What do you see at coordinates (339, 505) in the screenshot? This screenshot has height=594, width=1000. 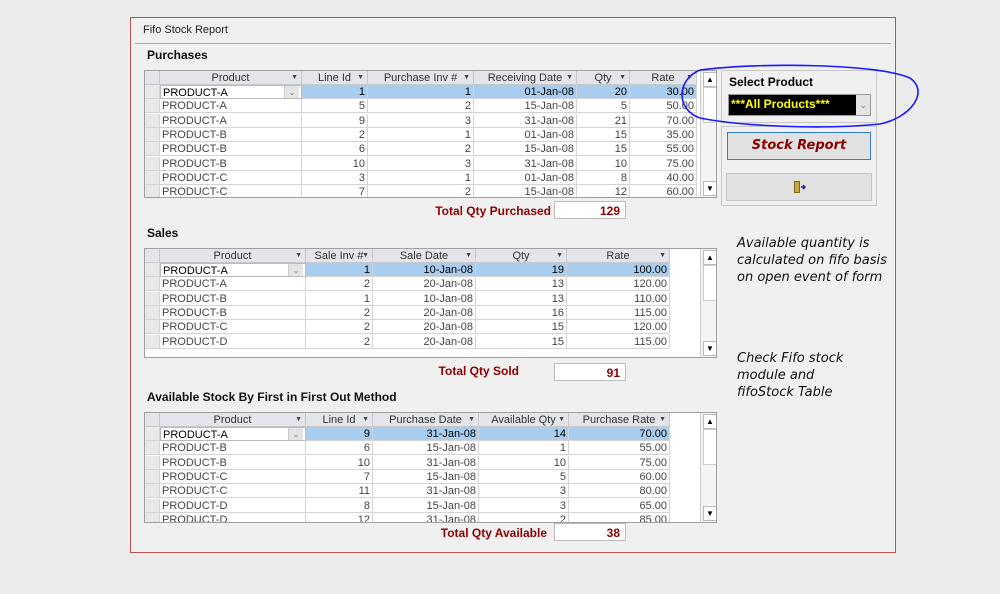 I see `table-cell: 8` at bounding box center [339, 505].